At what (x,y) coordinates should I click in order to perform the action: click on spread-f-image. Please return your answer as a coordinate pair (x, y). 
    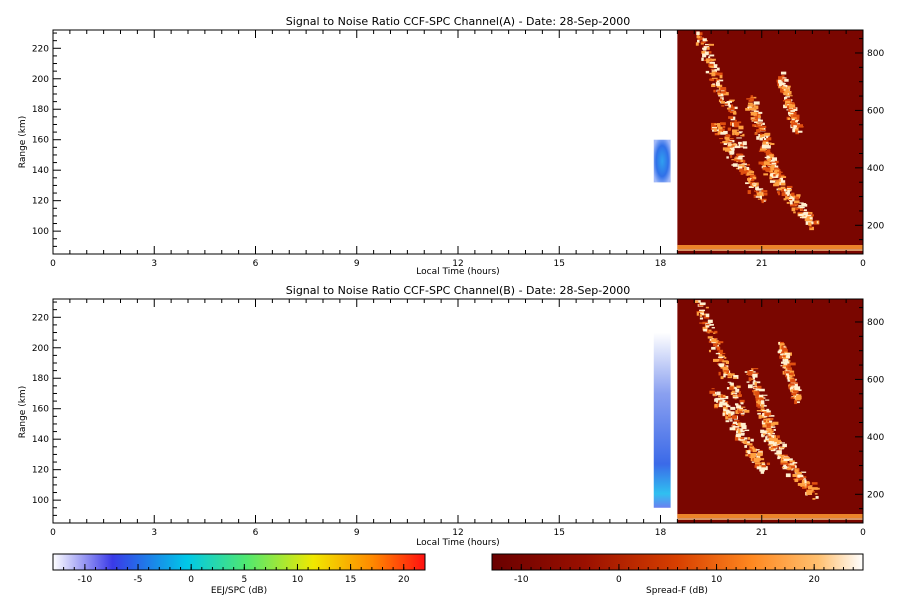
    Looking at the image, I should click on (770, 142).